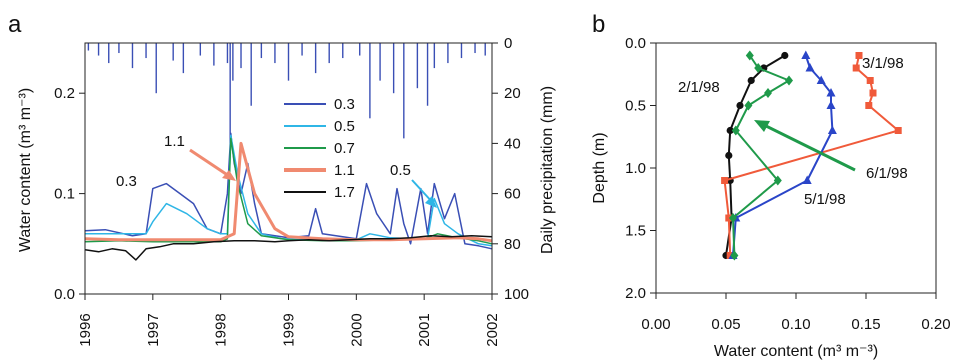  Describe the element at coordinates (635, 168) in the screenshot. I see `y-tick-label: 1.0` at that location.